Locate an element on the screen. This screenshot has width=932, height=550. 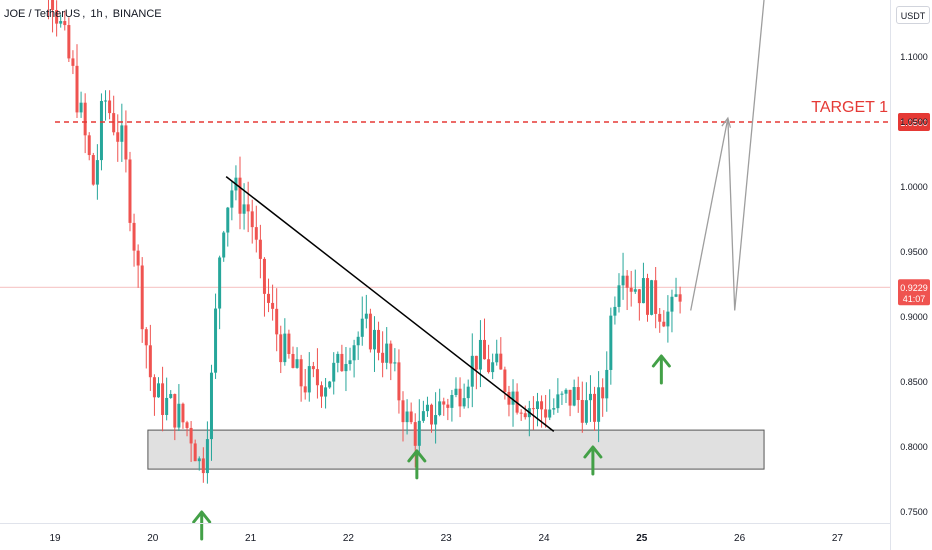
interval-label: 1h is located at coordinates (96, 14).